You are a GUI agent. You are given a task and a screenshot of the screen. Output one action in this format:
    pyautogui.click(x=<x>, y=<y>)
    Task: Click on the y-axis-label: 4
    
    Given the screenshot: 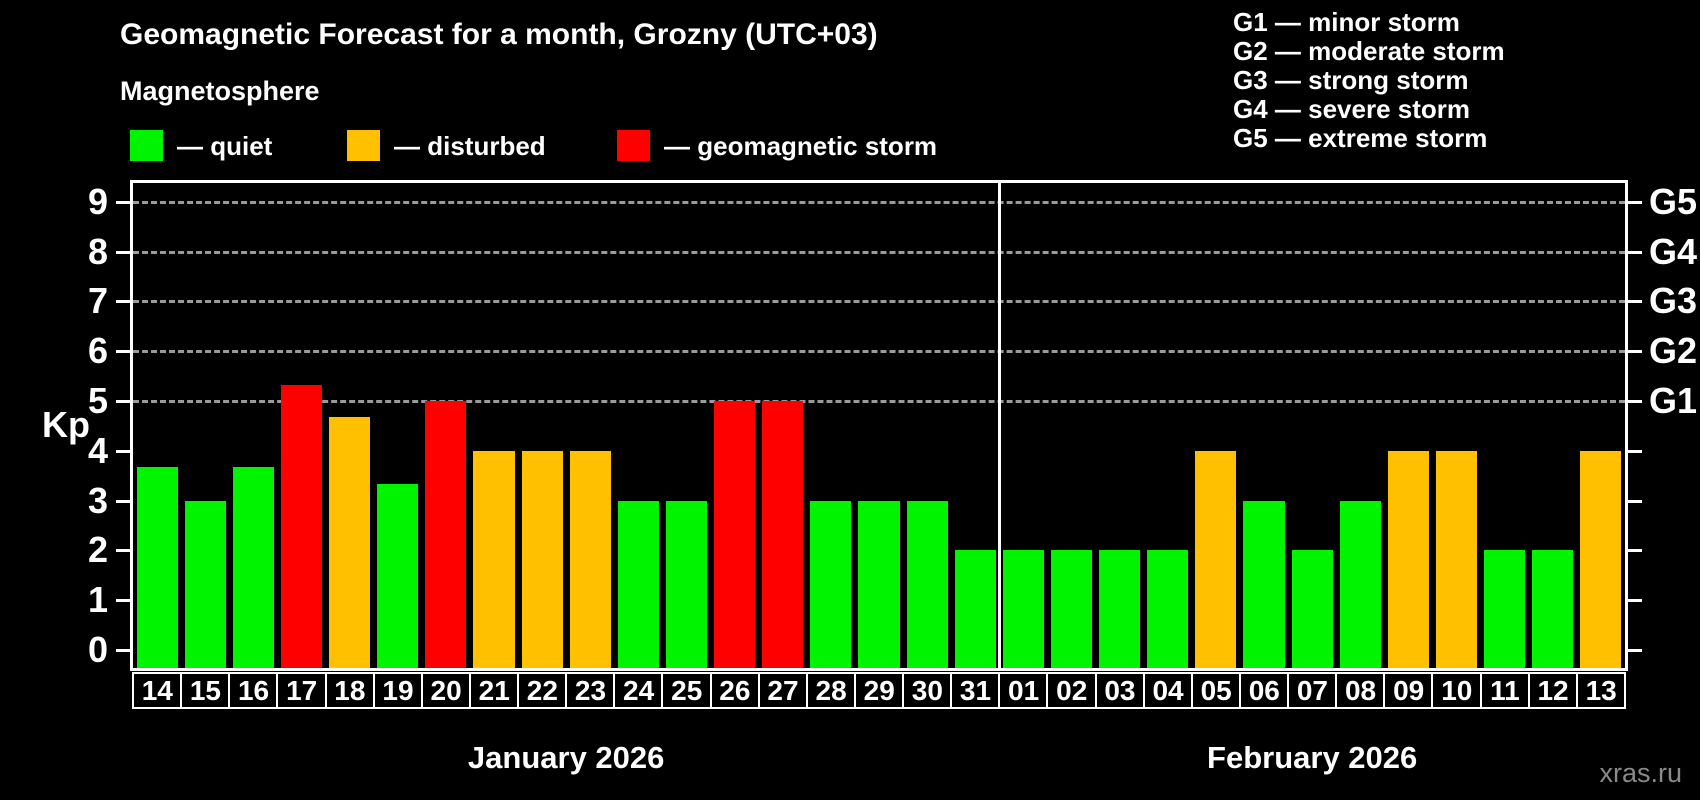 What is the action you would take?
    pyautogui.click(x=97, y=450)
    